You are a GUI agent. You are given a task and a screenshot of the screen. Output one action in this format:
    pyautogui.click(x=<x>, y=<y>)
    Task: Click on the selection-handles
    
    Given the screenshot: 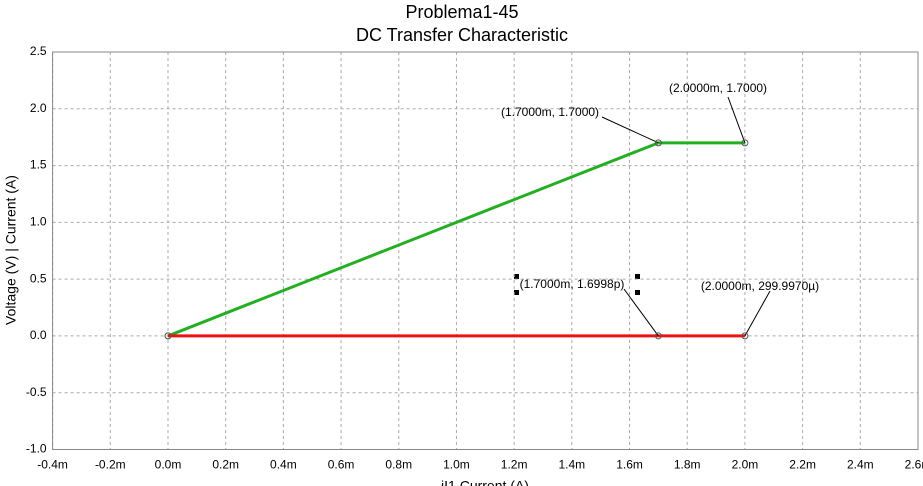 What is the action you would take?
    pyautogui.click(x=577, y=284)
    